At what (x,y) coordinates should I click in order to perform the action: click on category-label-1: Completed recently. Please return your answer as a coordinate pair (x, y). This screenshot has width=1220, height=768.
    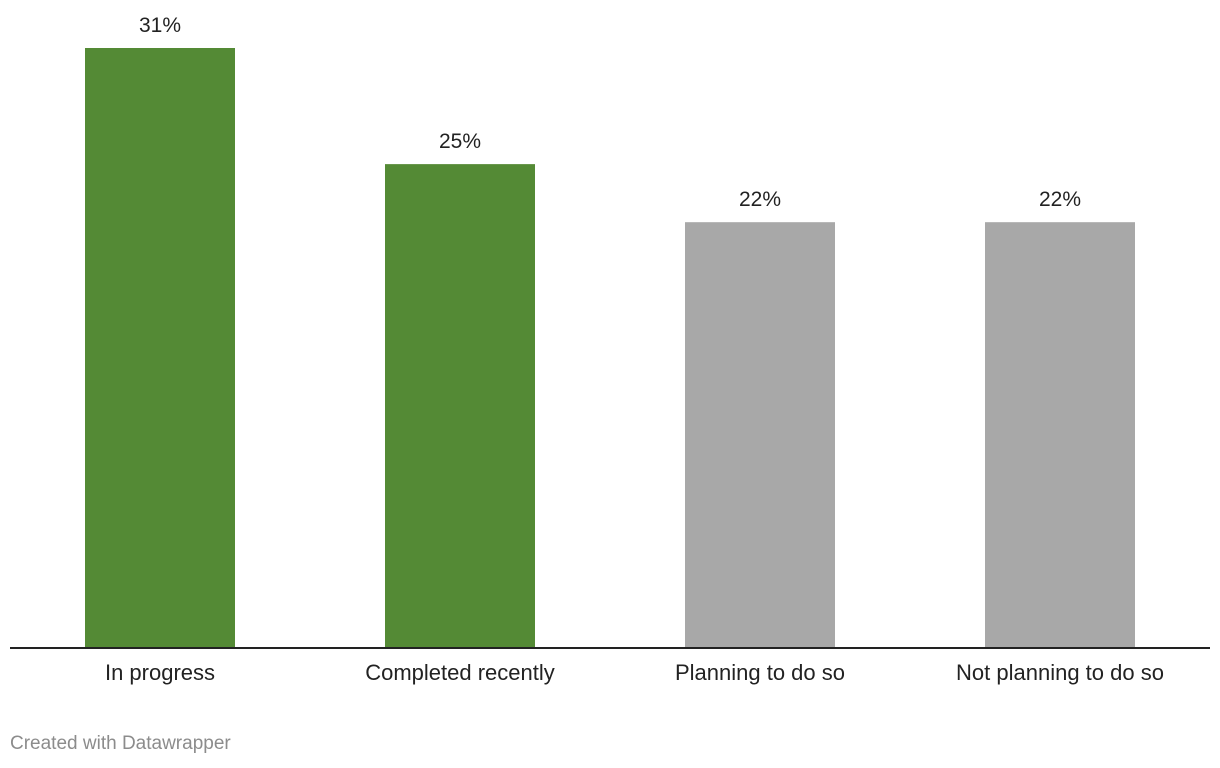
    Looking at the image, I should click on (460, 672).